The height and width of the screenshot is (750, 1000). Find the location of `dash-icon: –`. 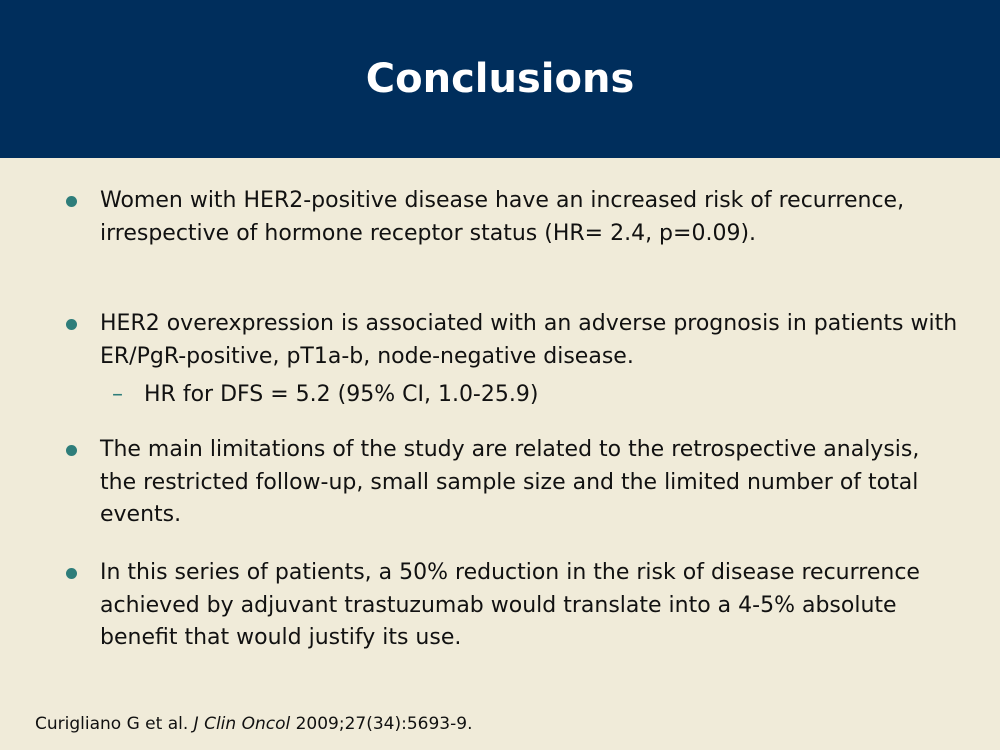

dash-icon: – is located at coordinates (117, 394).